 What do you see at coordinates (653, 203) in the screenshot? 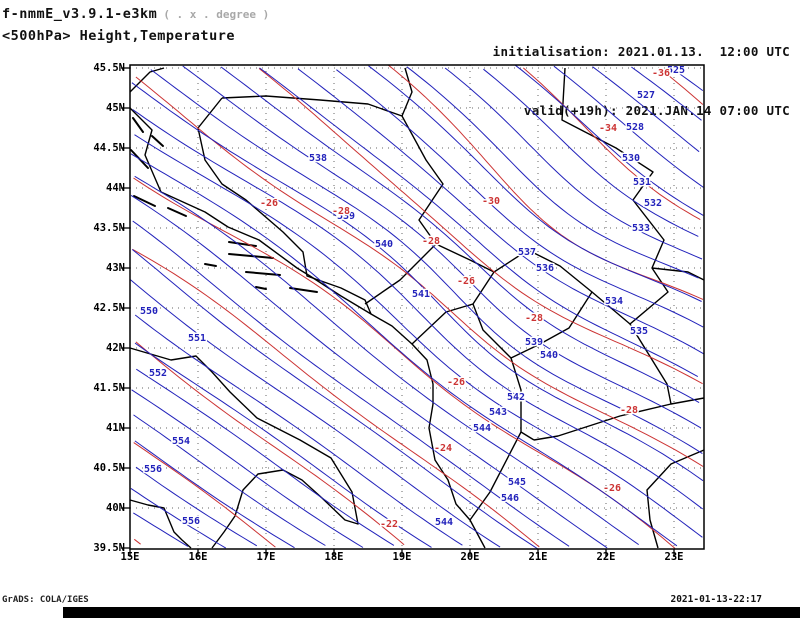
I see `height-contour-label: 532` at bounding box center [653, 203].